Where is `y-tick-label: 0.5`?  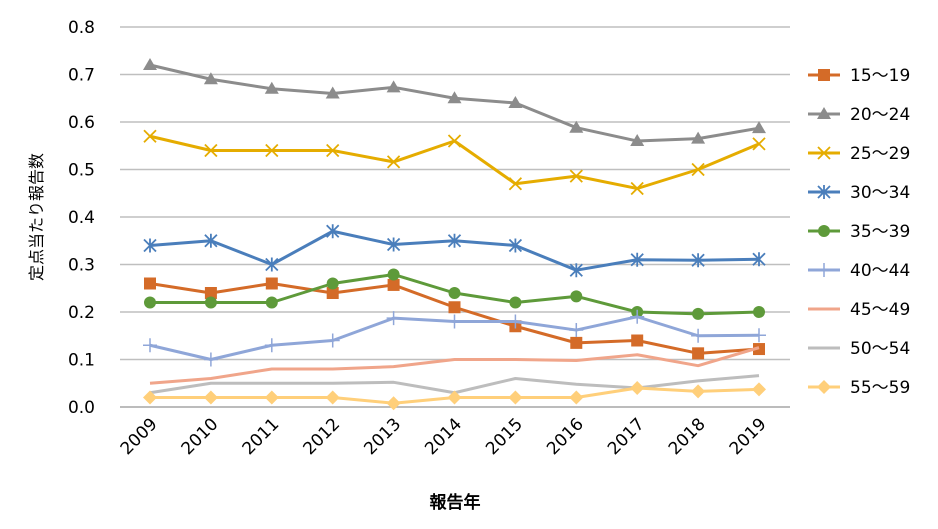 y-tick-label: 0.5 is located at coordinates (81, 171).